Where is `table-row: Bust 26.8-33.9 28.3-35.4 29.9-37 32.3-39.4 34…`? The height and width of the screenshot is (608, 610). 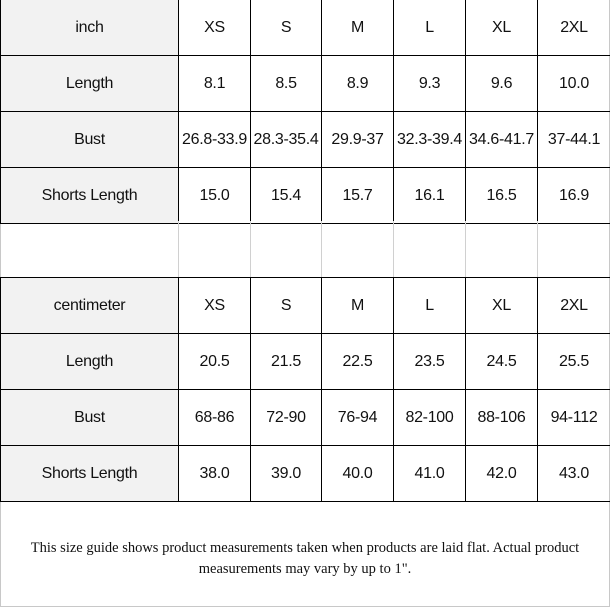
table-row: Bust 26.8-33.9 28.3-35.4 29.9-37 32.3-39.4 34… is located at coordinates (305, 139).